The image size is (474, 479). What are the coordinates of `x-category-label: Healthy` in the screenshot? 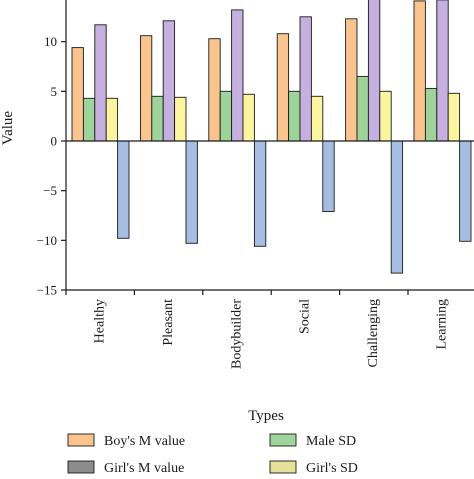 It's located at (100, 321).